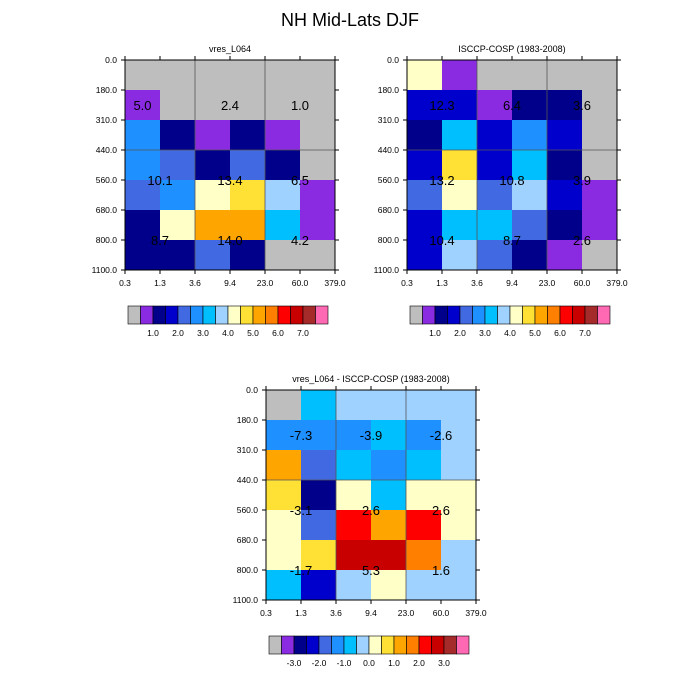 The image size is (700, 700). I want to click on panel-title: vres_L064, so click(230, 49).